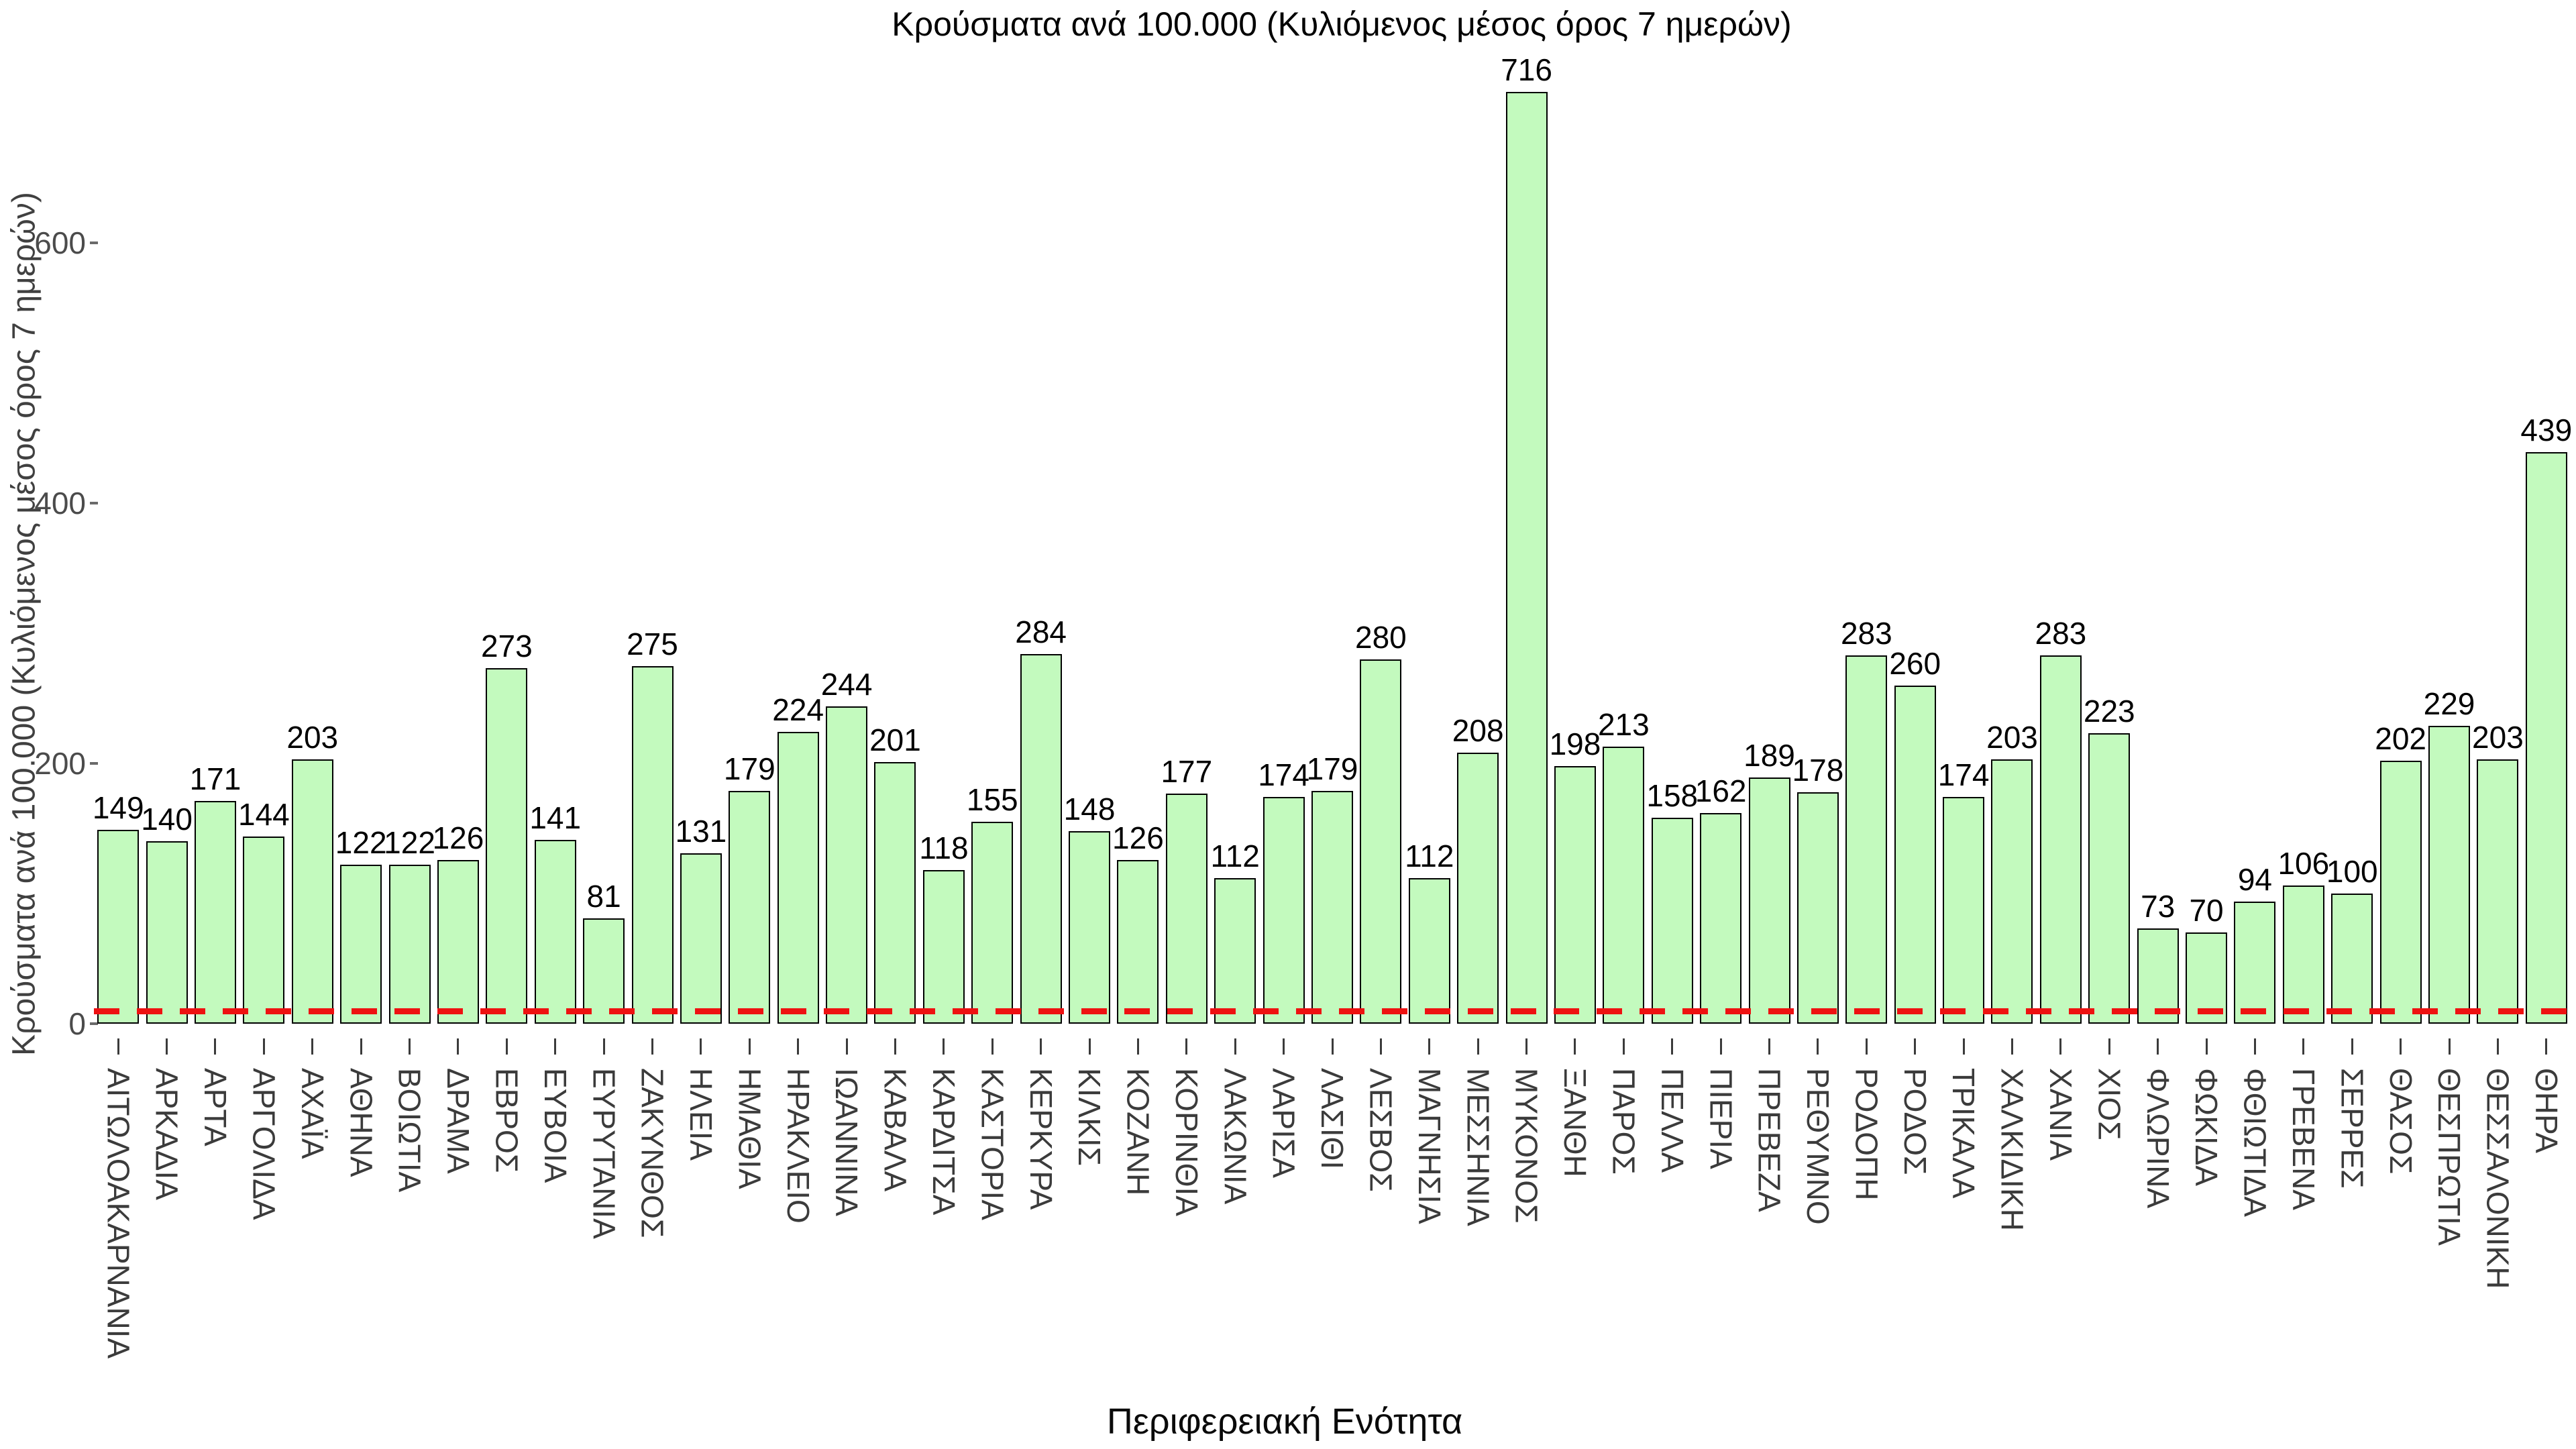 This screenshot has width=2576, height=1449. Describe the element at coordinates (2400, 739) in the screenshot. I see `bar-value-label: 202` at that location.